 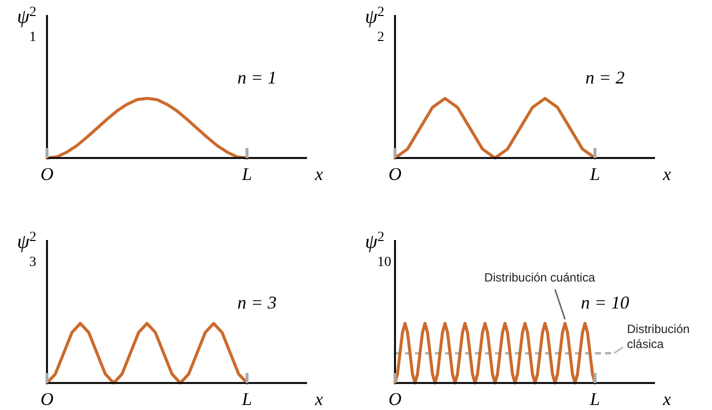 What do you see at coordinates (257, 302) in the screenshot?
I see `text: n = 3` at bounding box center [257, 302].